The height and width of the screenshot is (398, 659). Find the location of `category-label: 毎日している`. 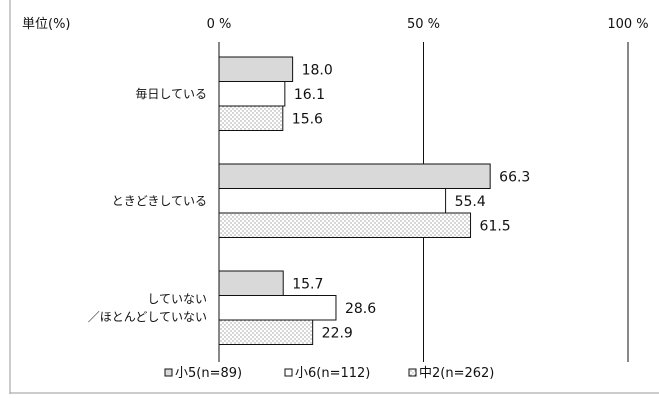

category-label: 毎日している is located at coordinates (171, 93).